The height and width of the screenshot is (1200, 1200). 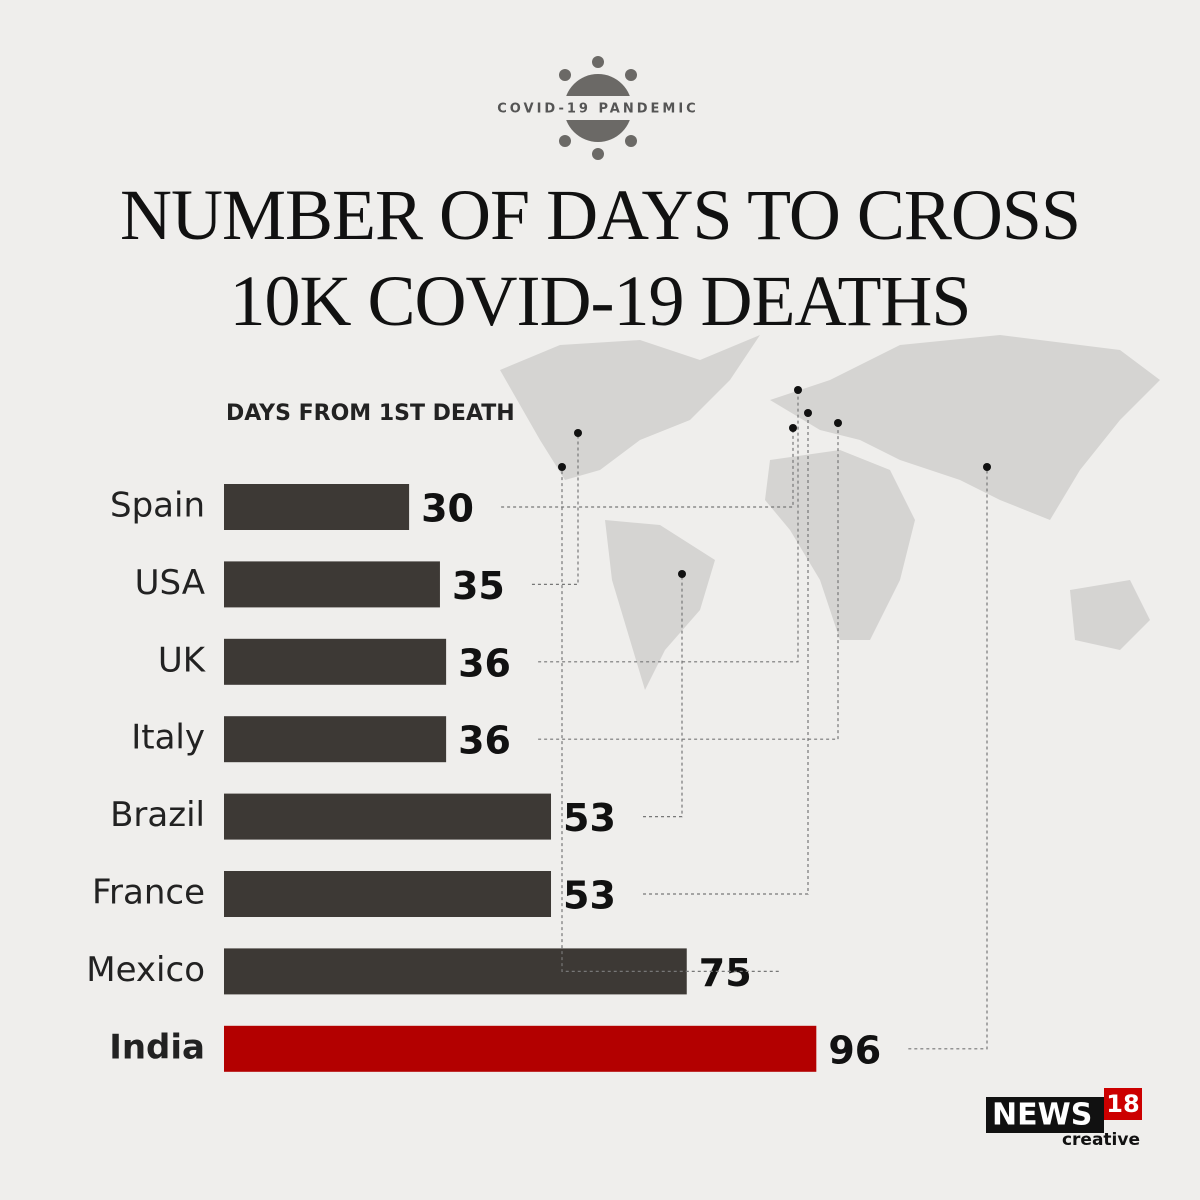 What do you see at coordinates (1101, 1140) in the screenshot?
I see `brand-tagline: creative` at bounding box center [1101, 1140].